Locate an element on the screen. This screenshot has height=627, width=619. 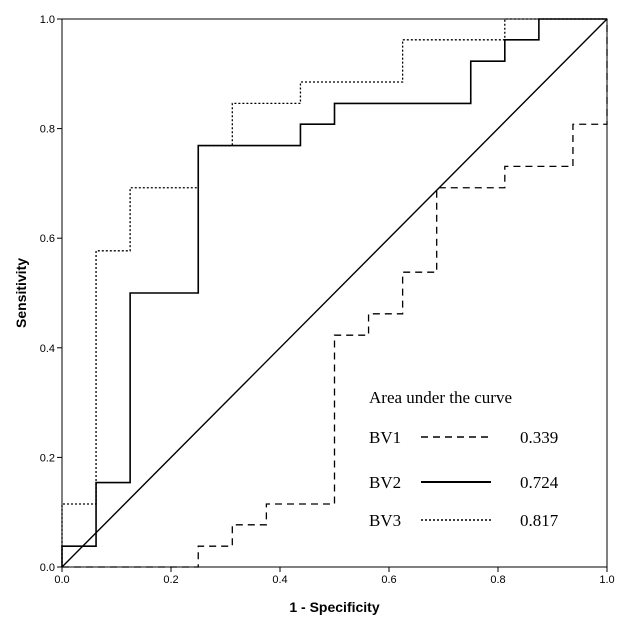
legend-label-bv1: BV1 is located at coordinates (385, 437).